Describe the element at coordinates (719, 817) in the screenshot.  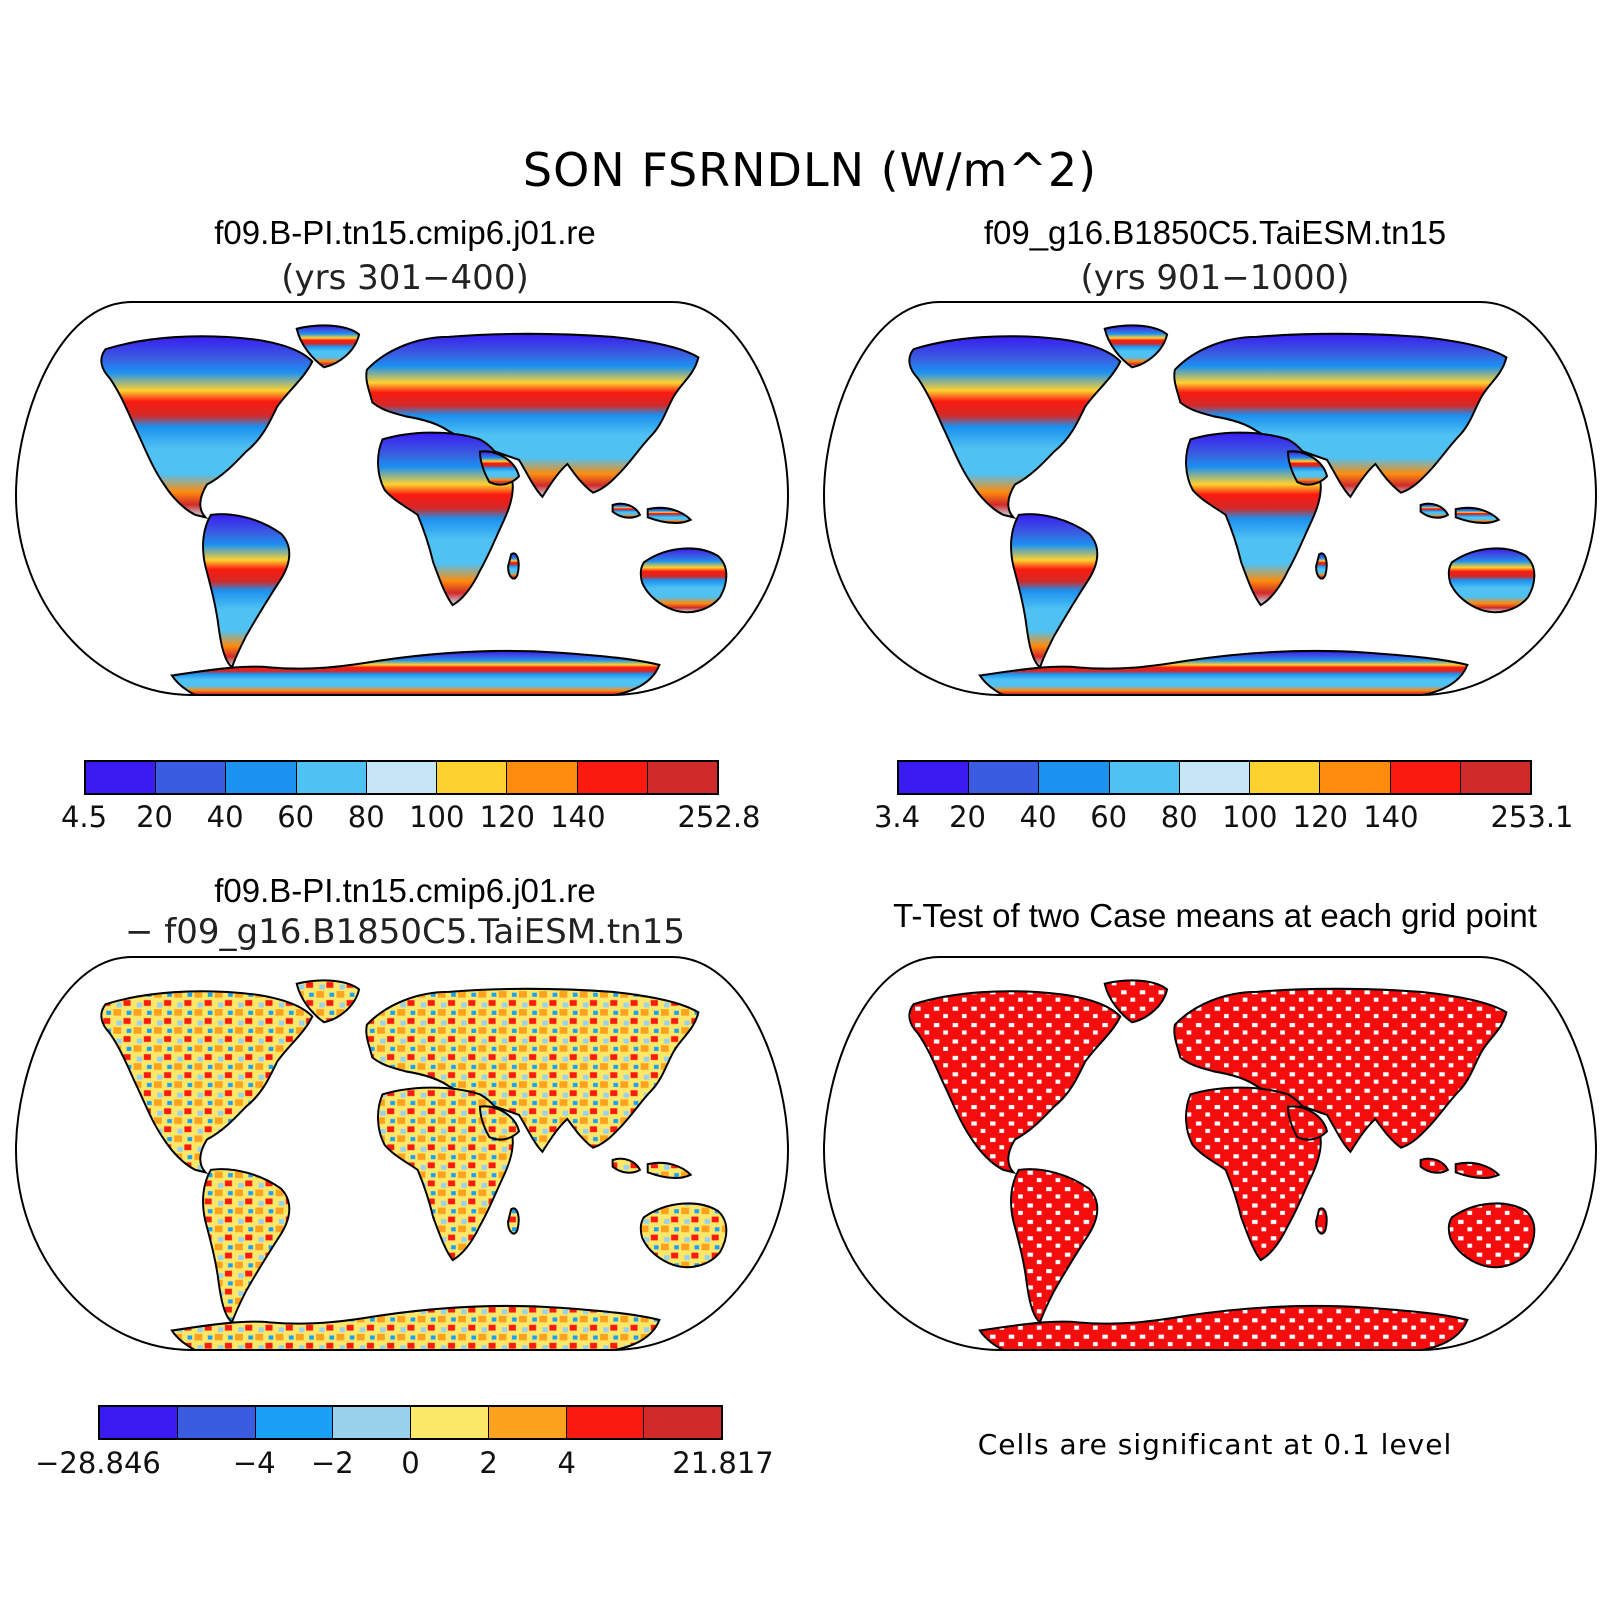
I see `colorbar-label: 252.8` at that location.